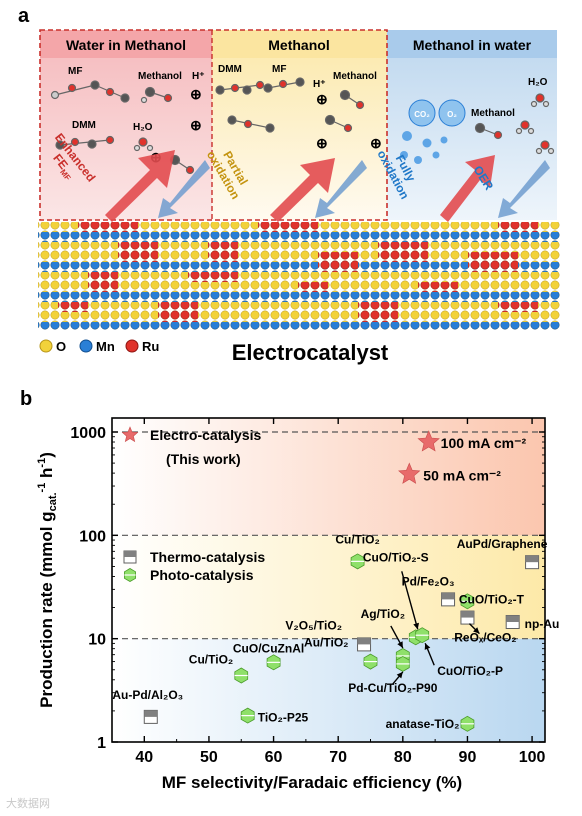  Describe the element at coordinates (355, 76) in the screenshot. I see `mol-label-methanol-2: Methanol` at that location.